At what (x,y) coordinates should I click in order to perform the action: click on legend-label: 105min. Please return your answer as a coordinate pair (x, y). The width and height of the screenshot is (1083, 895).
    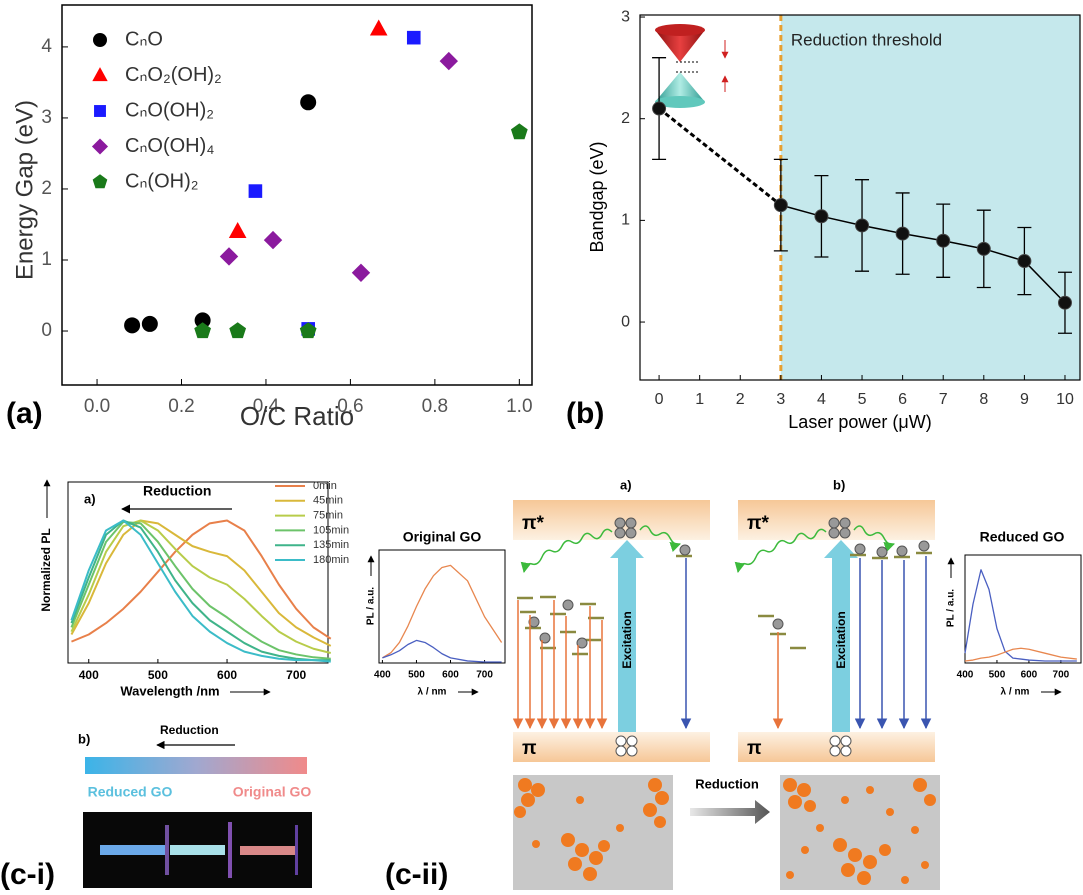
    Looking at the image, I should click on (331, 530).